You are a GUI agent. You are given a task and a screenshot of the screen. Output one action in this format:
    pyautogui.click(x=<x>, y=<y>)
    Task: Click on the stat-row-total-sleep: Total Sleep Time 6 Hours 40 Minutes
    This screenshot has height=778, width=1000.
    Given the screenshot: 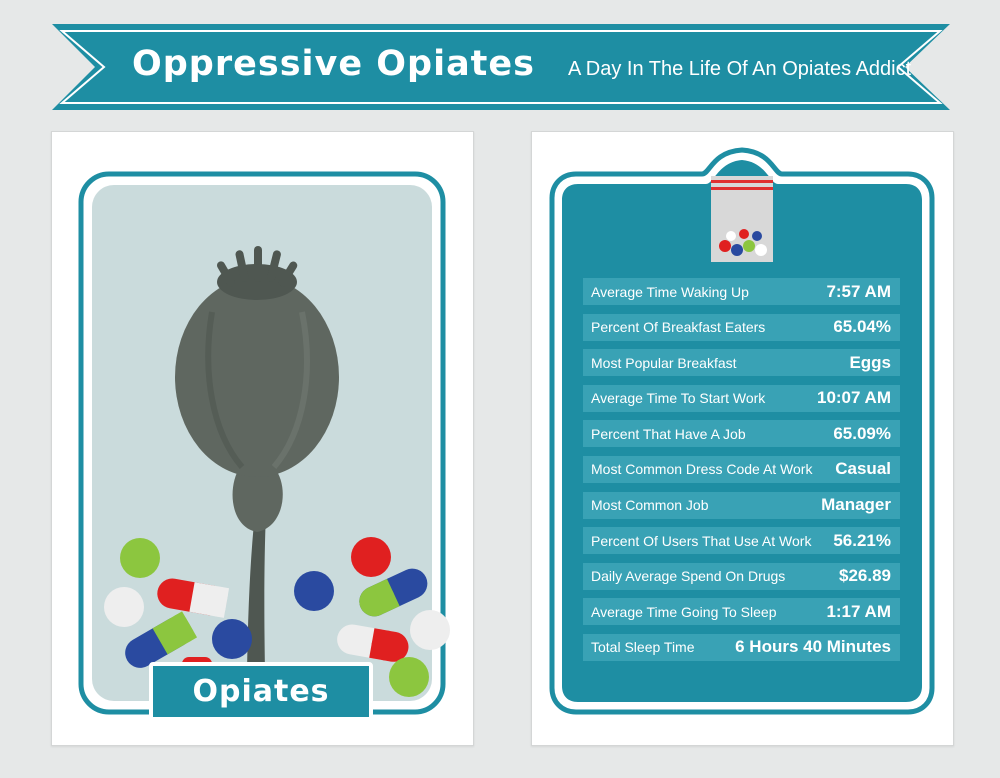 What is the action you would take?
    pyautogui.click(x=741, y=647)
    